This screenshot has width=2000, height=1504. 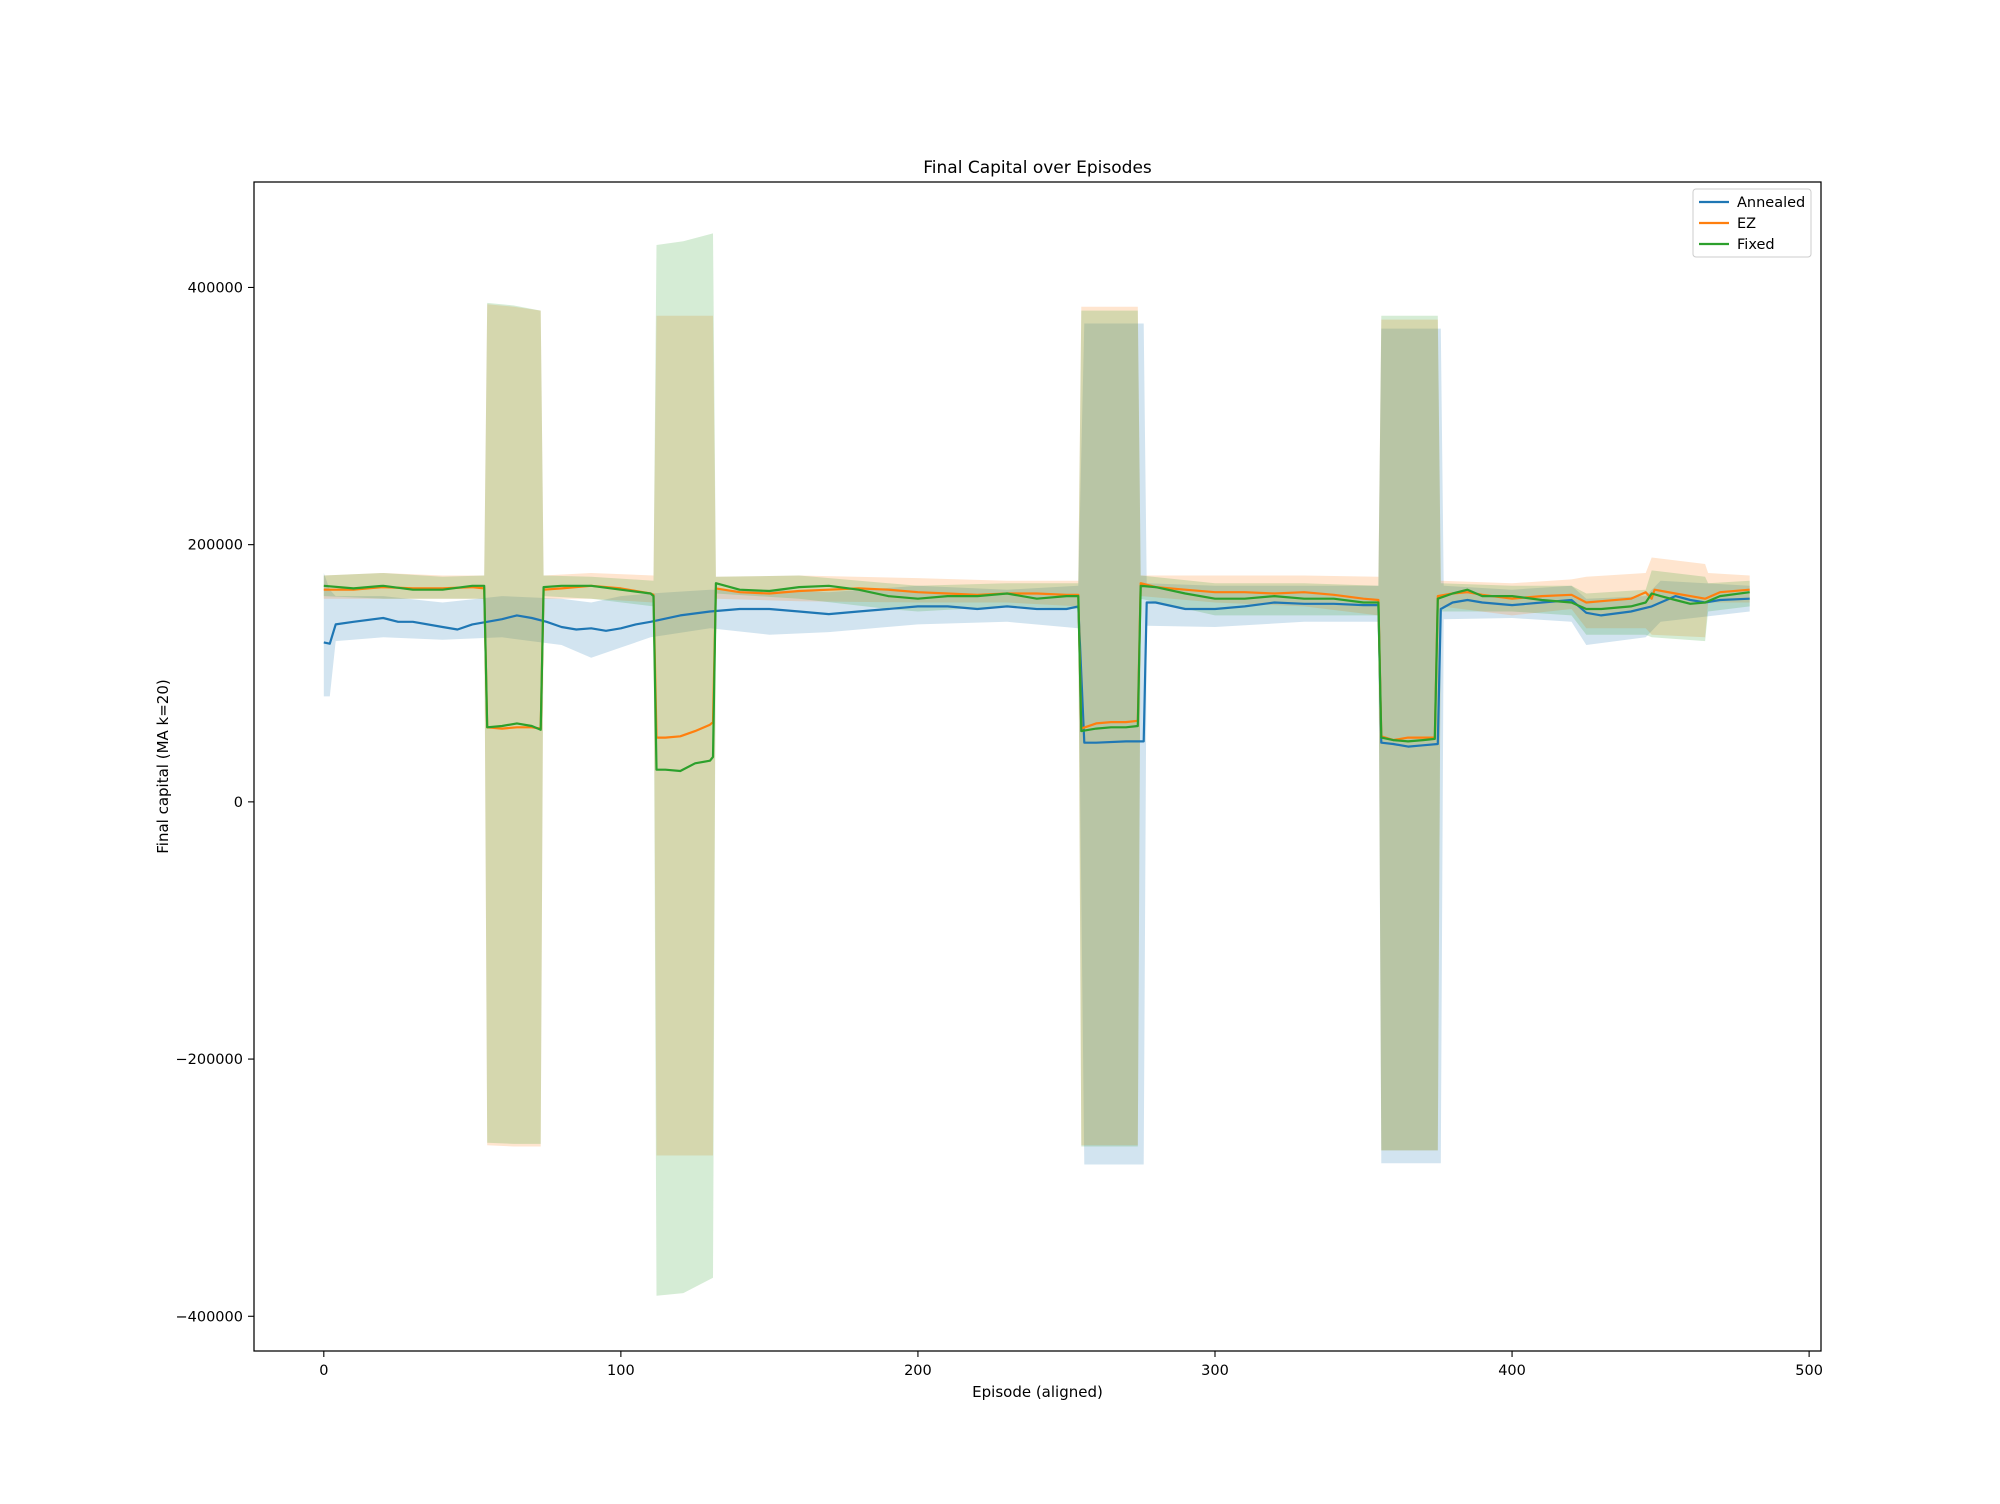 What do you see at coordinates (323, 1371) in the screenshot?
I see `x-tick-label: 0` at bounding box center [323, 1371].